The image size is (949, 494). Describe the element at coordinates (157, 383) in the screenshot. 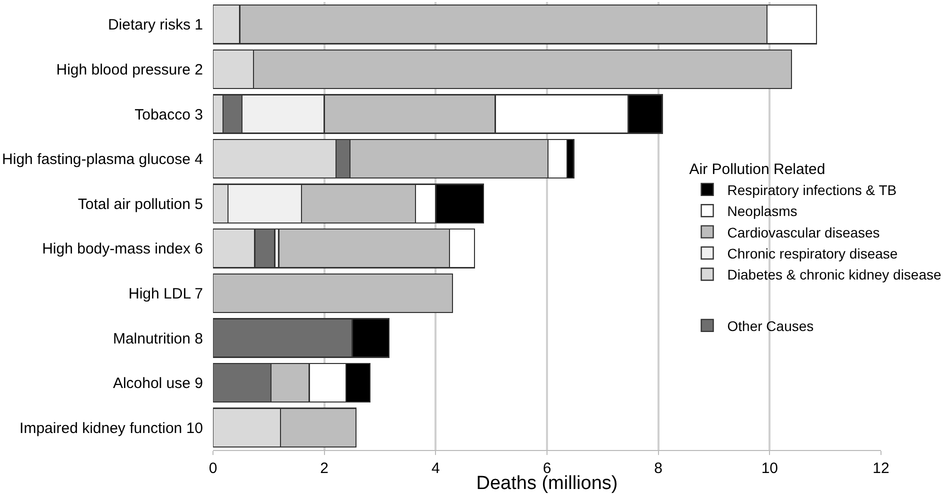

I see `y-tick-label: Alcohol use 9` at that location.